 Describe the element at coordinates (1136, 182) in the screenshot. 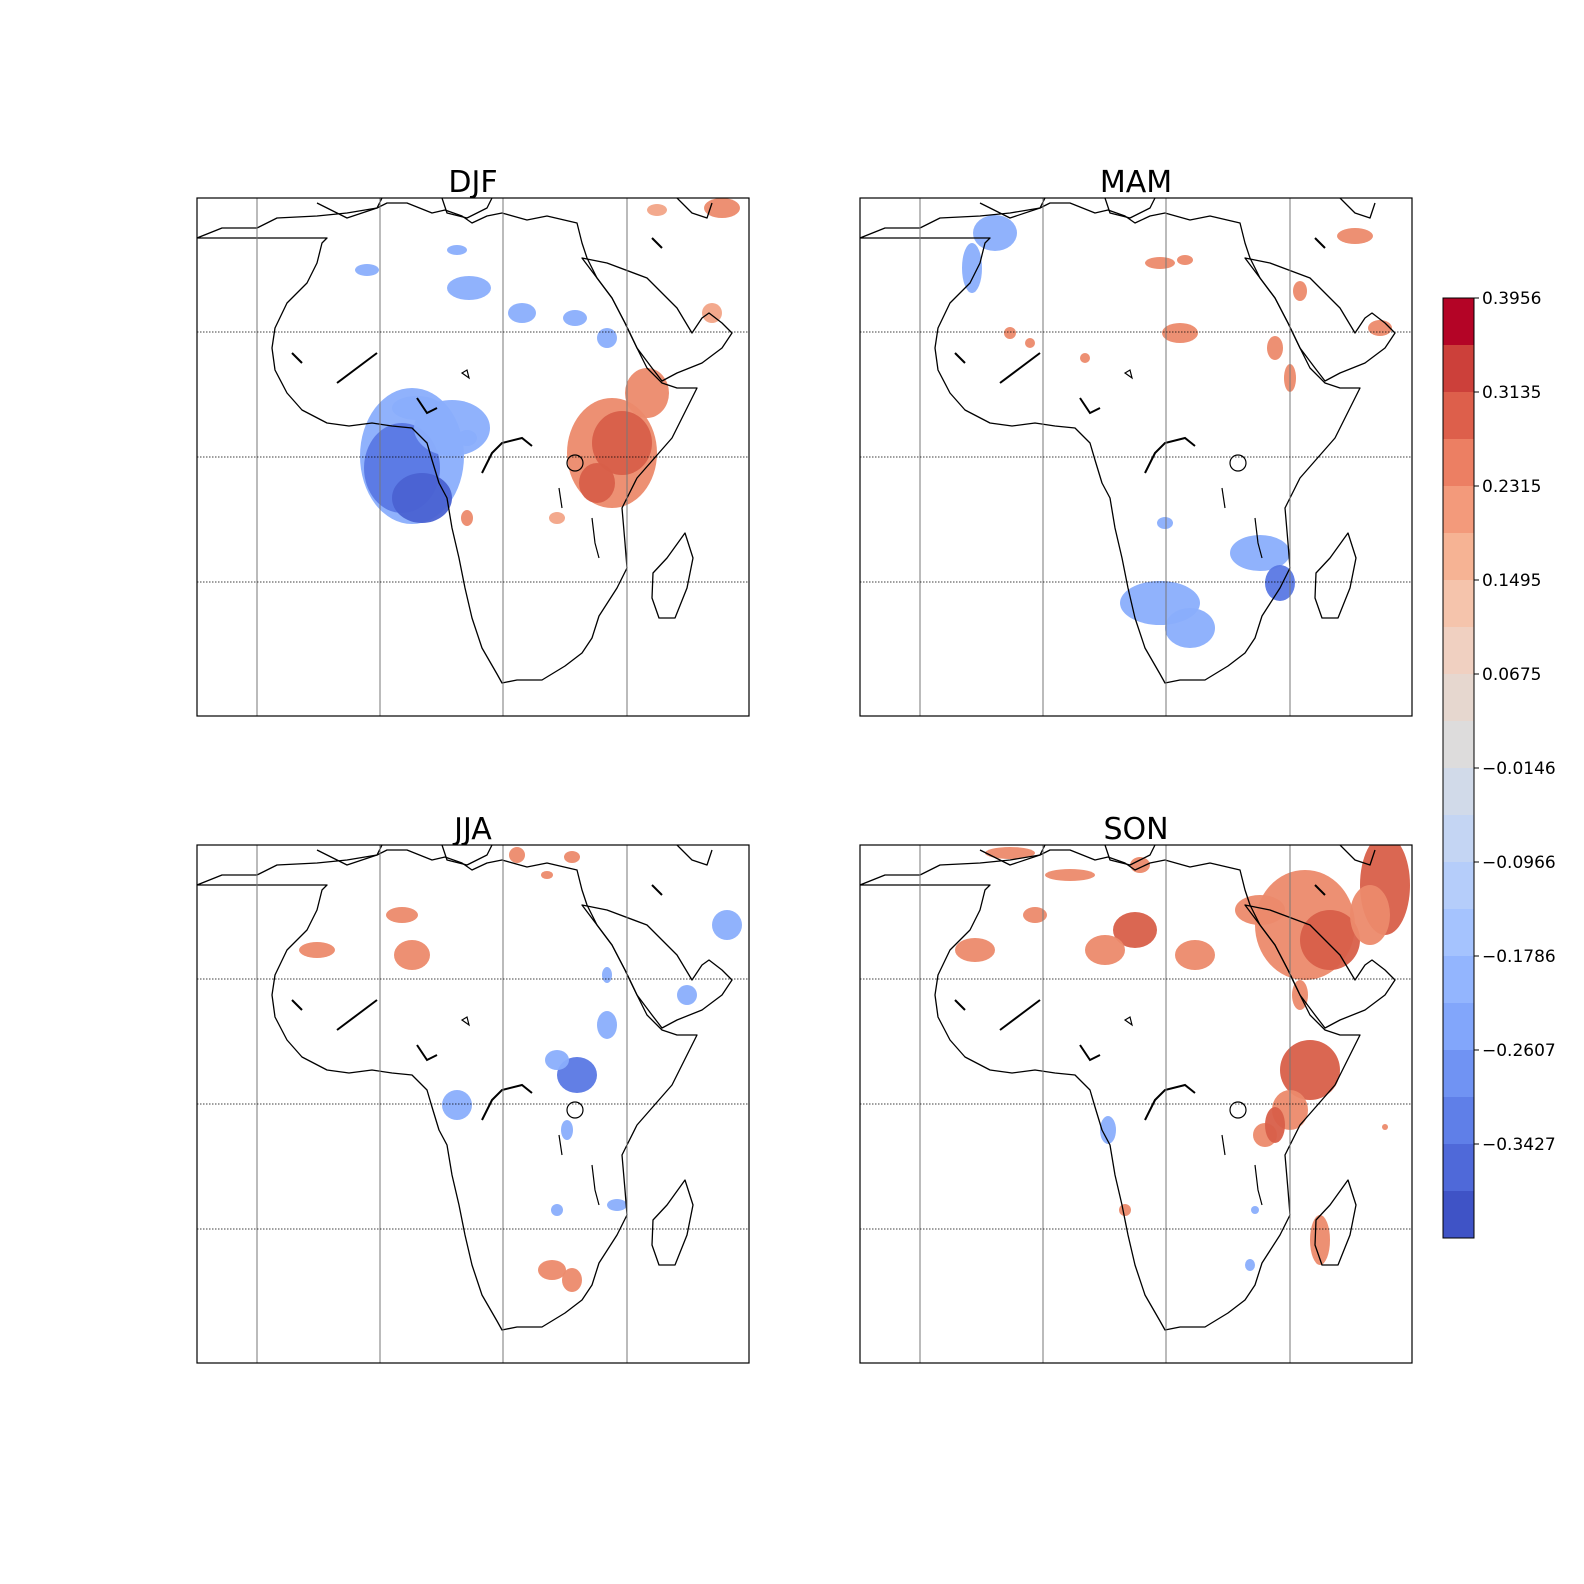

I see `panel-title-mam: MAM` at that location.